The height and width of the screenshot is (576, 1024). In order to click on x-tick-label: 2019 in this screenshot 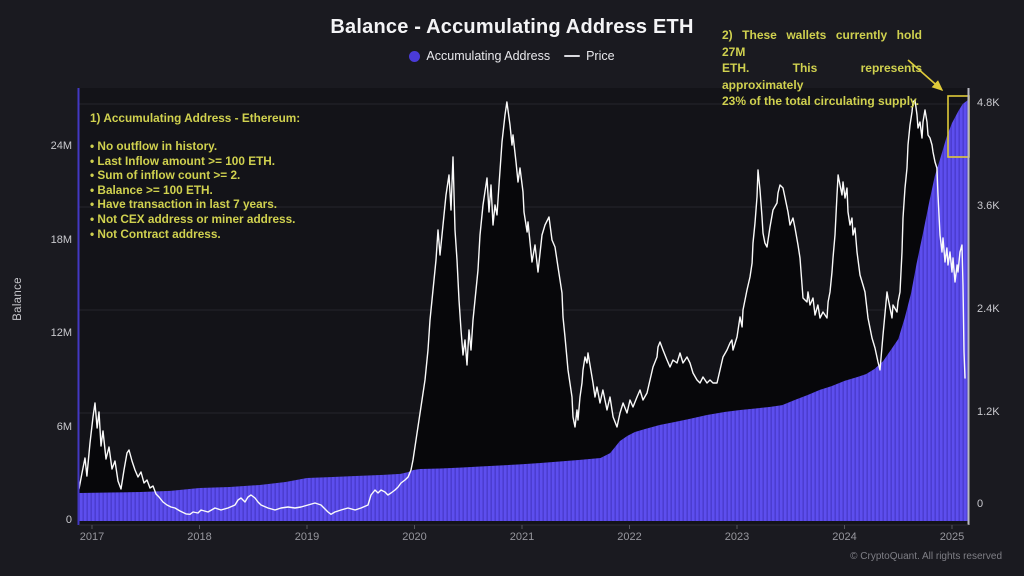, I will do `click(307, 537)`.